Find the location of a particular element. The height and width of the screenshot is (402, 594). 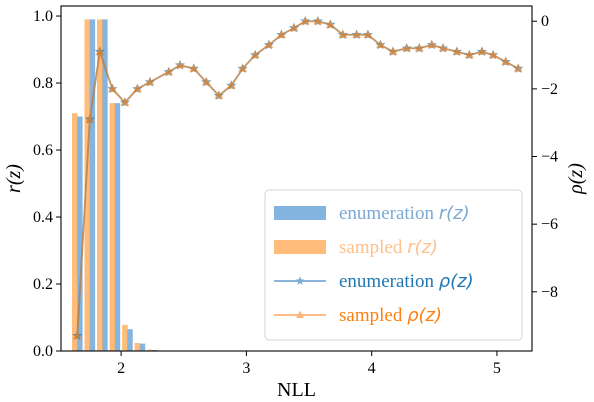

y-left-tick-label-0: 0.0 is located at coordinates (43, 351).